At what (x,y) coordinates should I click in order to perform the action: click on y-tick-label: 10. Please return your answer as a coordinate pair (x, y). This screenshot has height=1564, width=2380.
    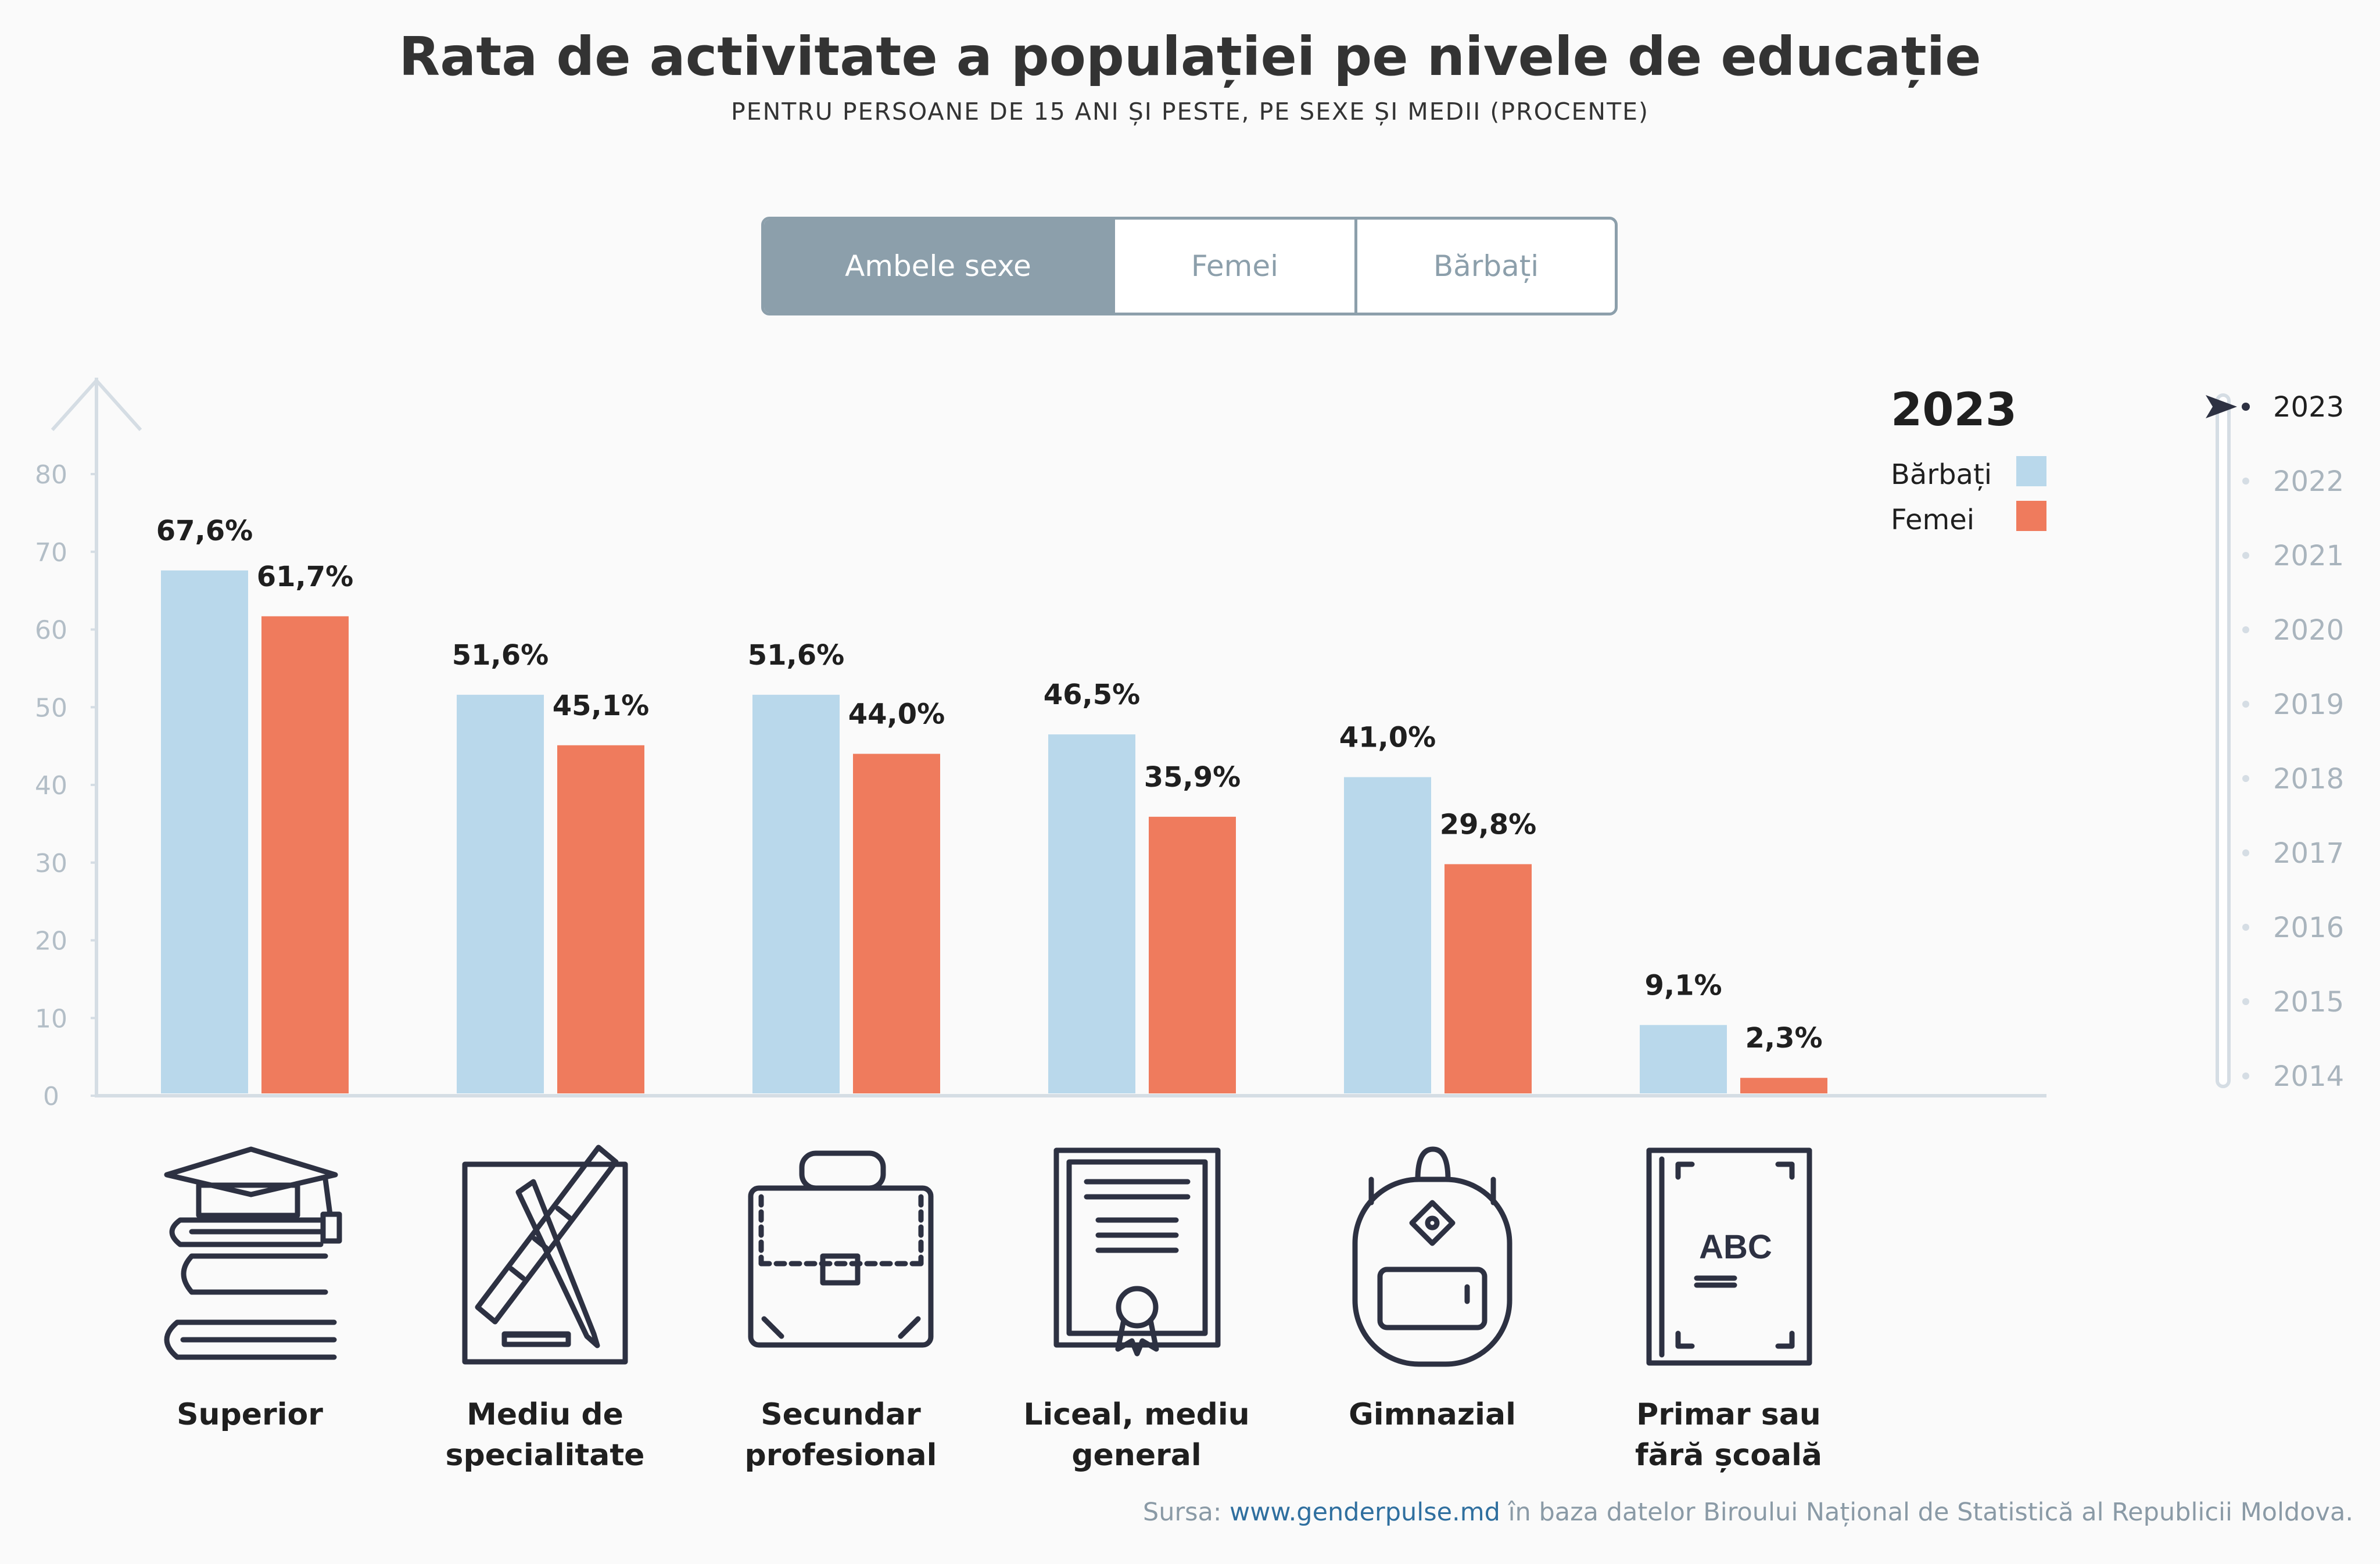
    Looking at the image, I should click on (51, 1019).